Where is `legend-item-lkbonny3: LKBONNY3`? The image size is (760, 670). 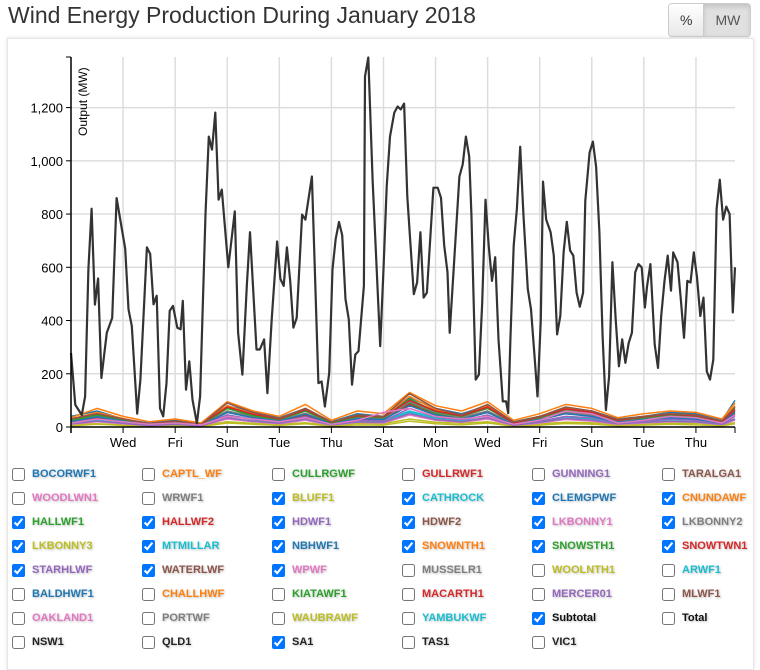
legend-item-lkbonny3: LKBONNY3 is located at coordinates (75, 546).